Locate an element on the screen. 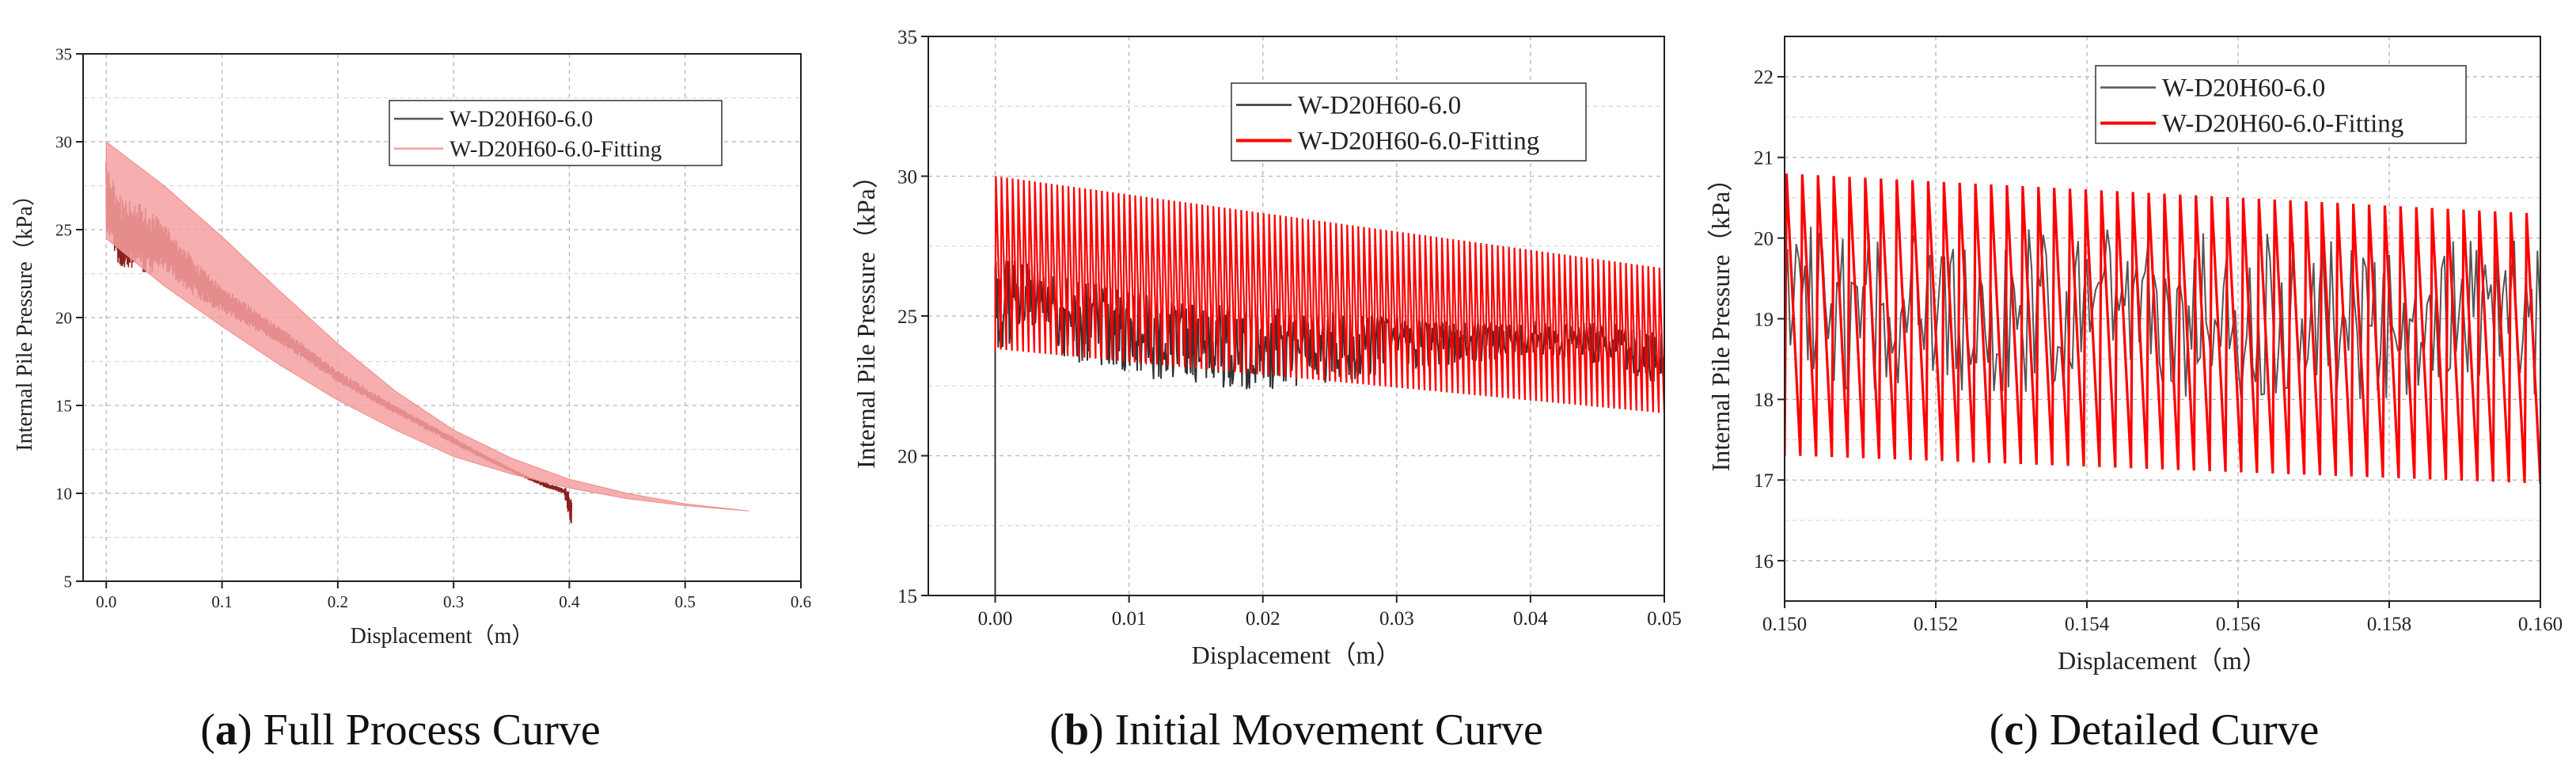  caption-letter: b is located at coordinates (1076, 730).